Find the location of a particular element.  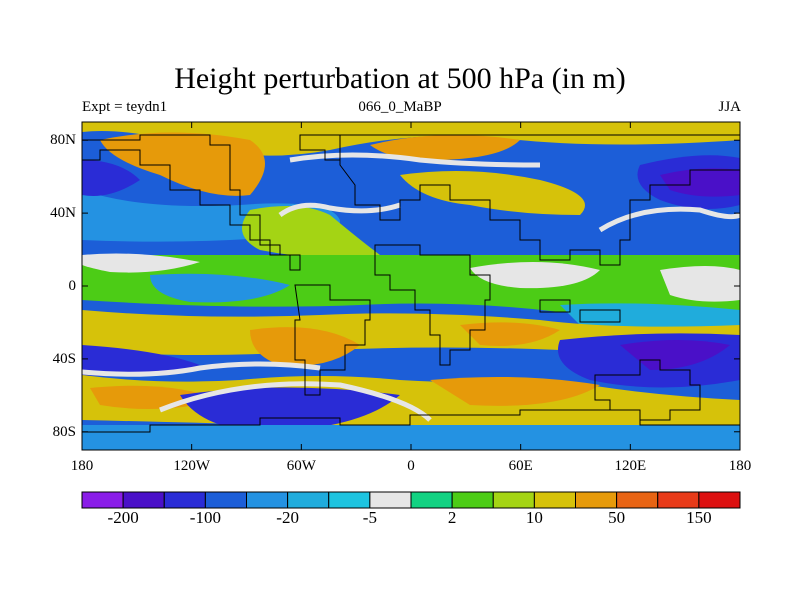

coastline-eurasia is located at coordinates (539, 200).